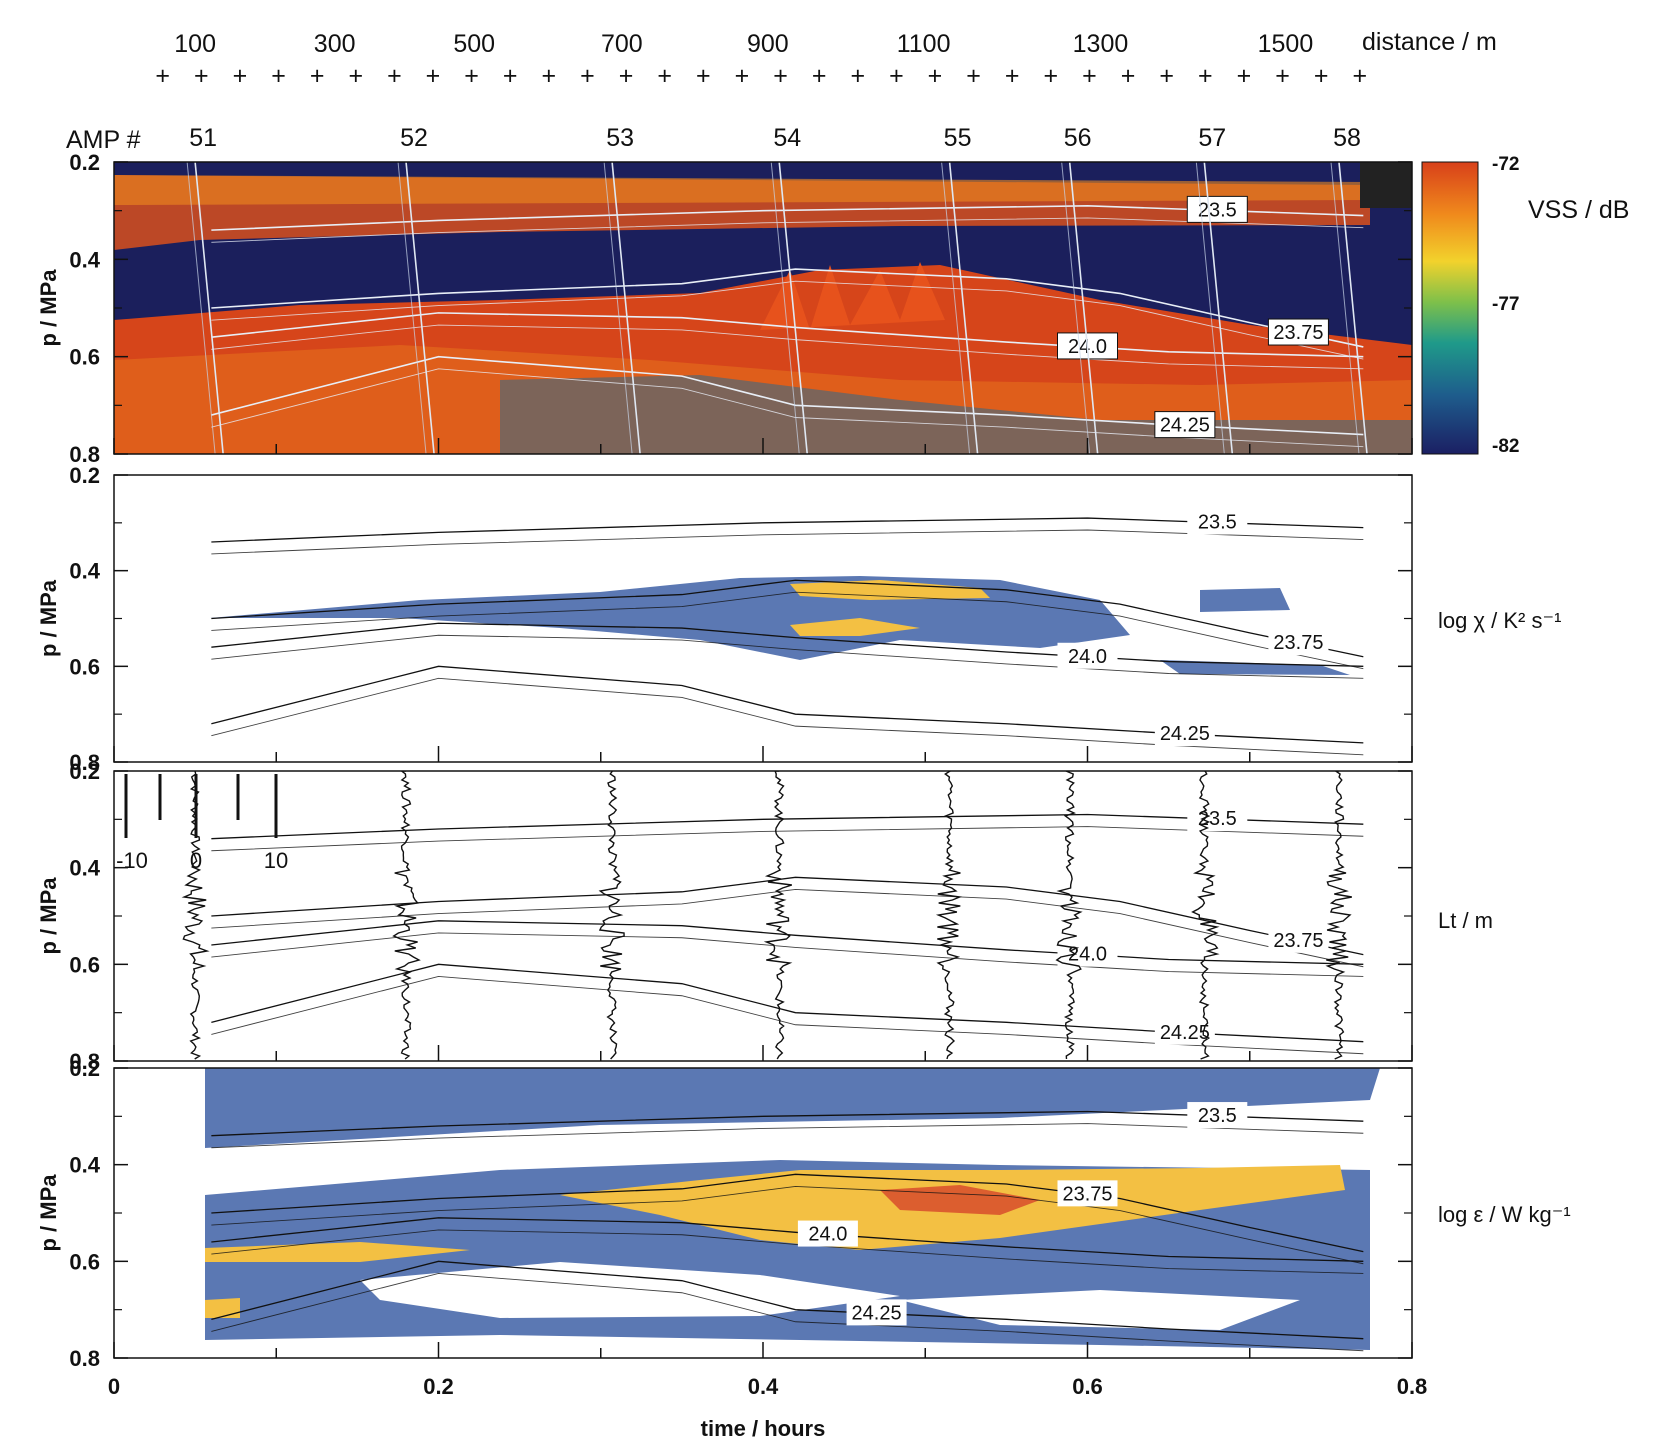 Image resolution: width=1680 pixels, height=1449 pixels. Describe the element at coordinates (1505, 446) in the screenshot. I see `colorbar-tick-min: -82` at that location.